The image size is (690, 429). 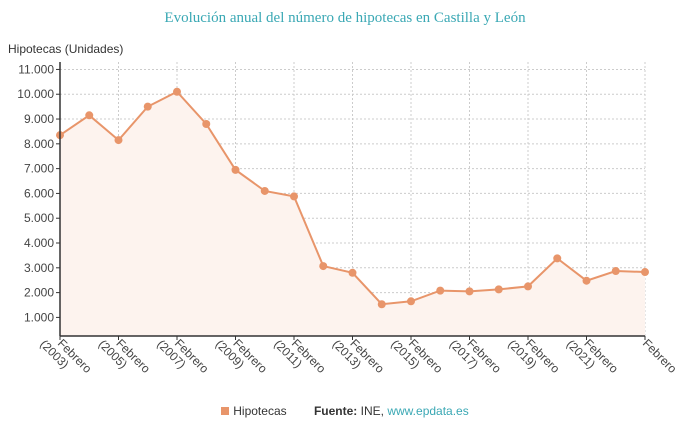 I want to click on y-tick-label: 2.000, so click(x=39, y=293).